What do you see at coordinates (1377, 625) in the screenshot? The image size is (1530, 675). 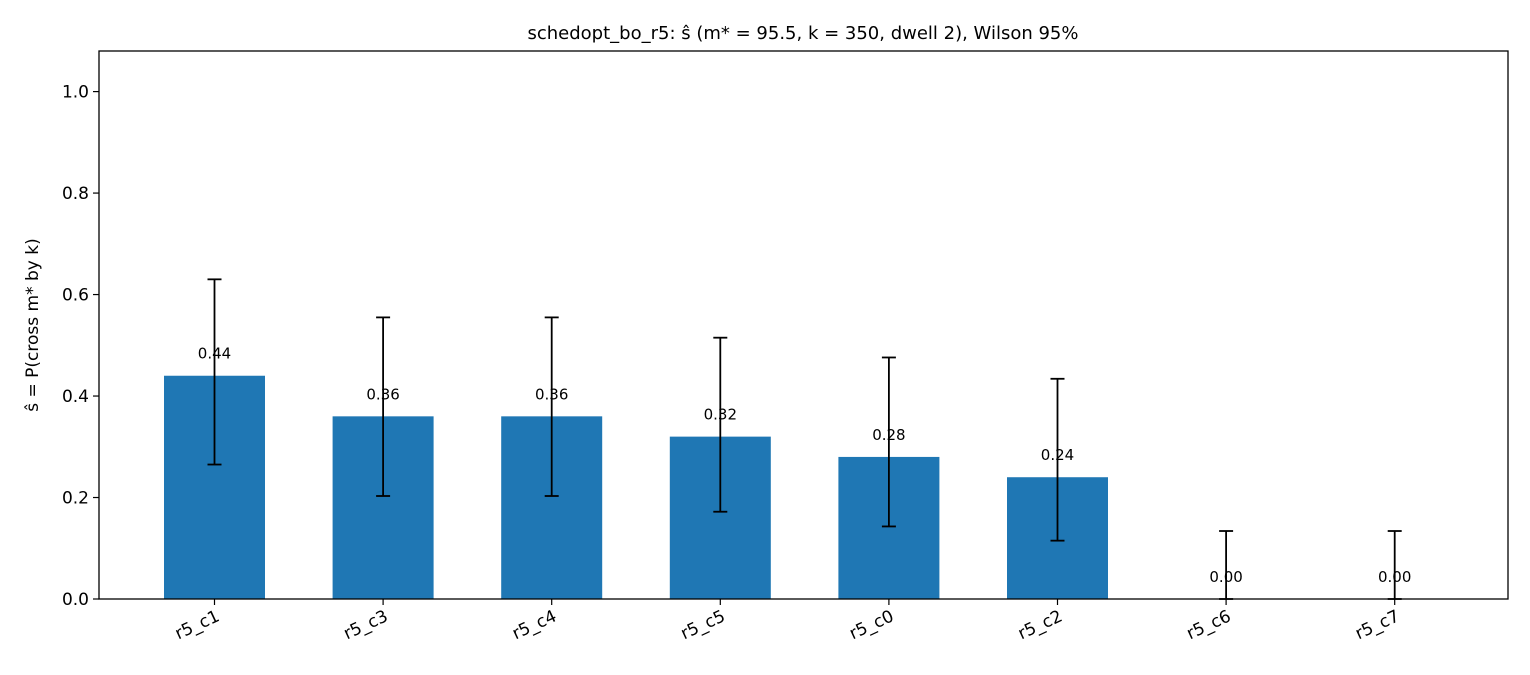 I see `x-tick-label-r5_c7: r5_c7` at bounding box center [1377, 625].